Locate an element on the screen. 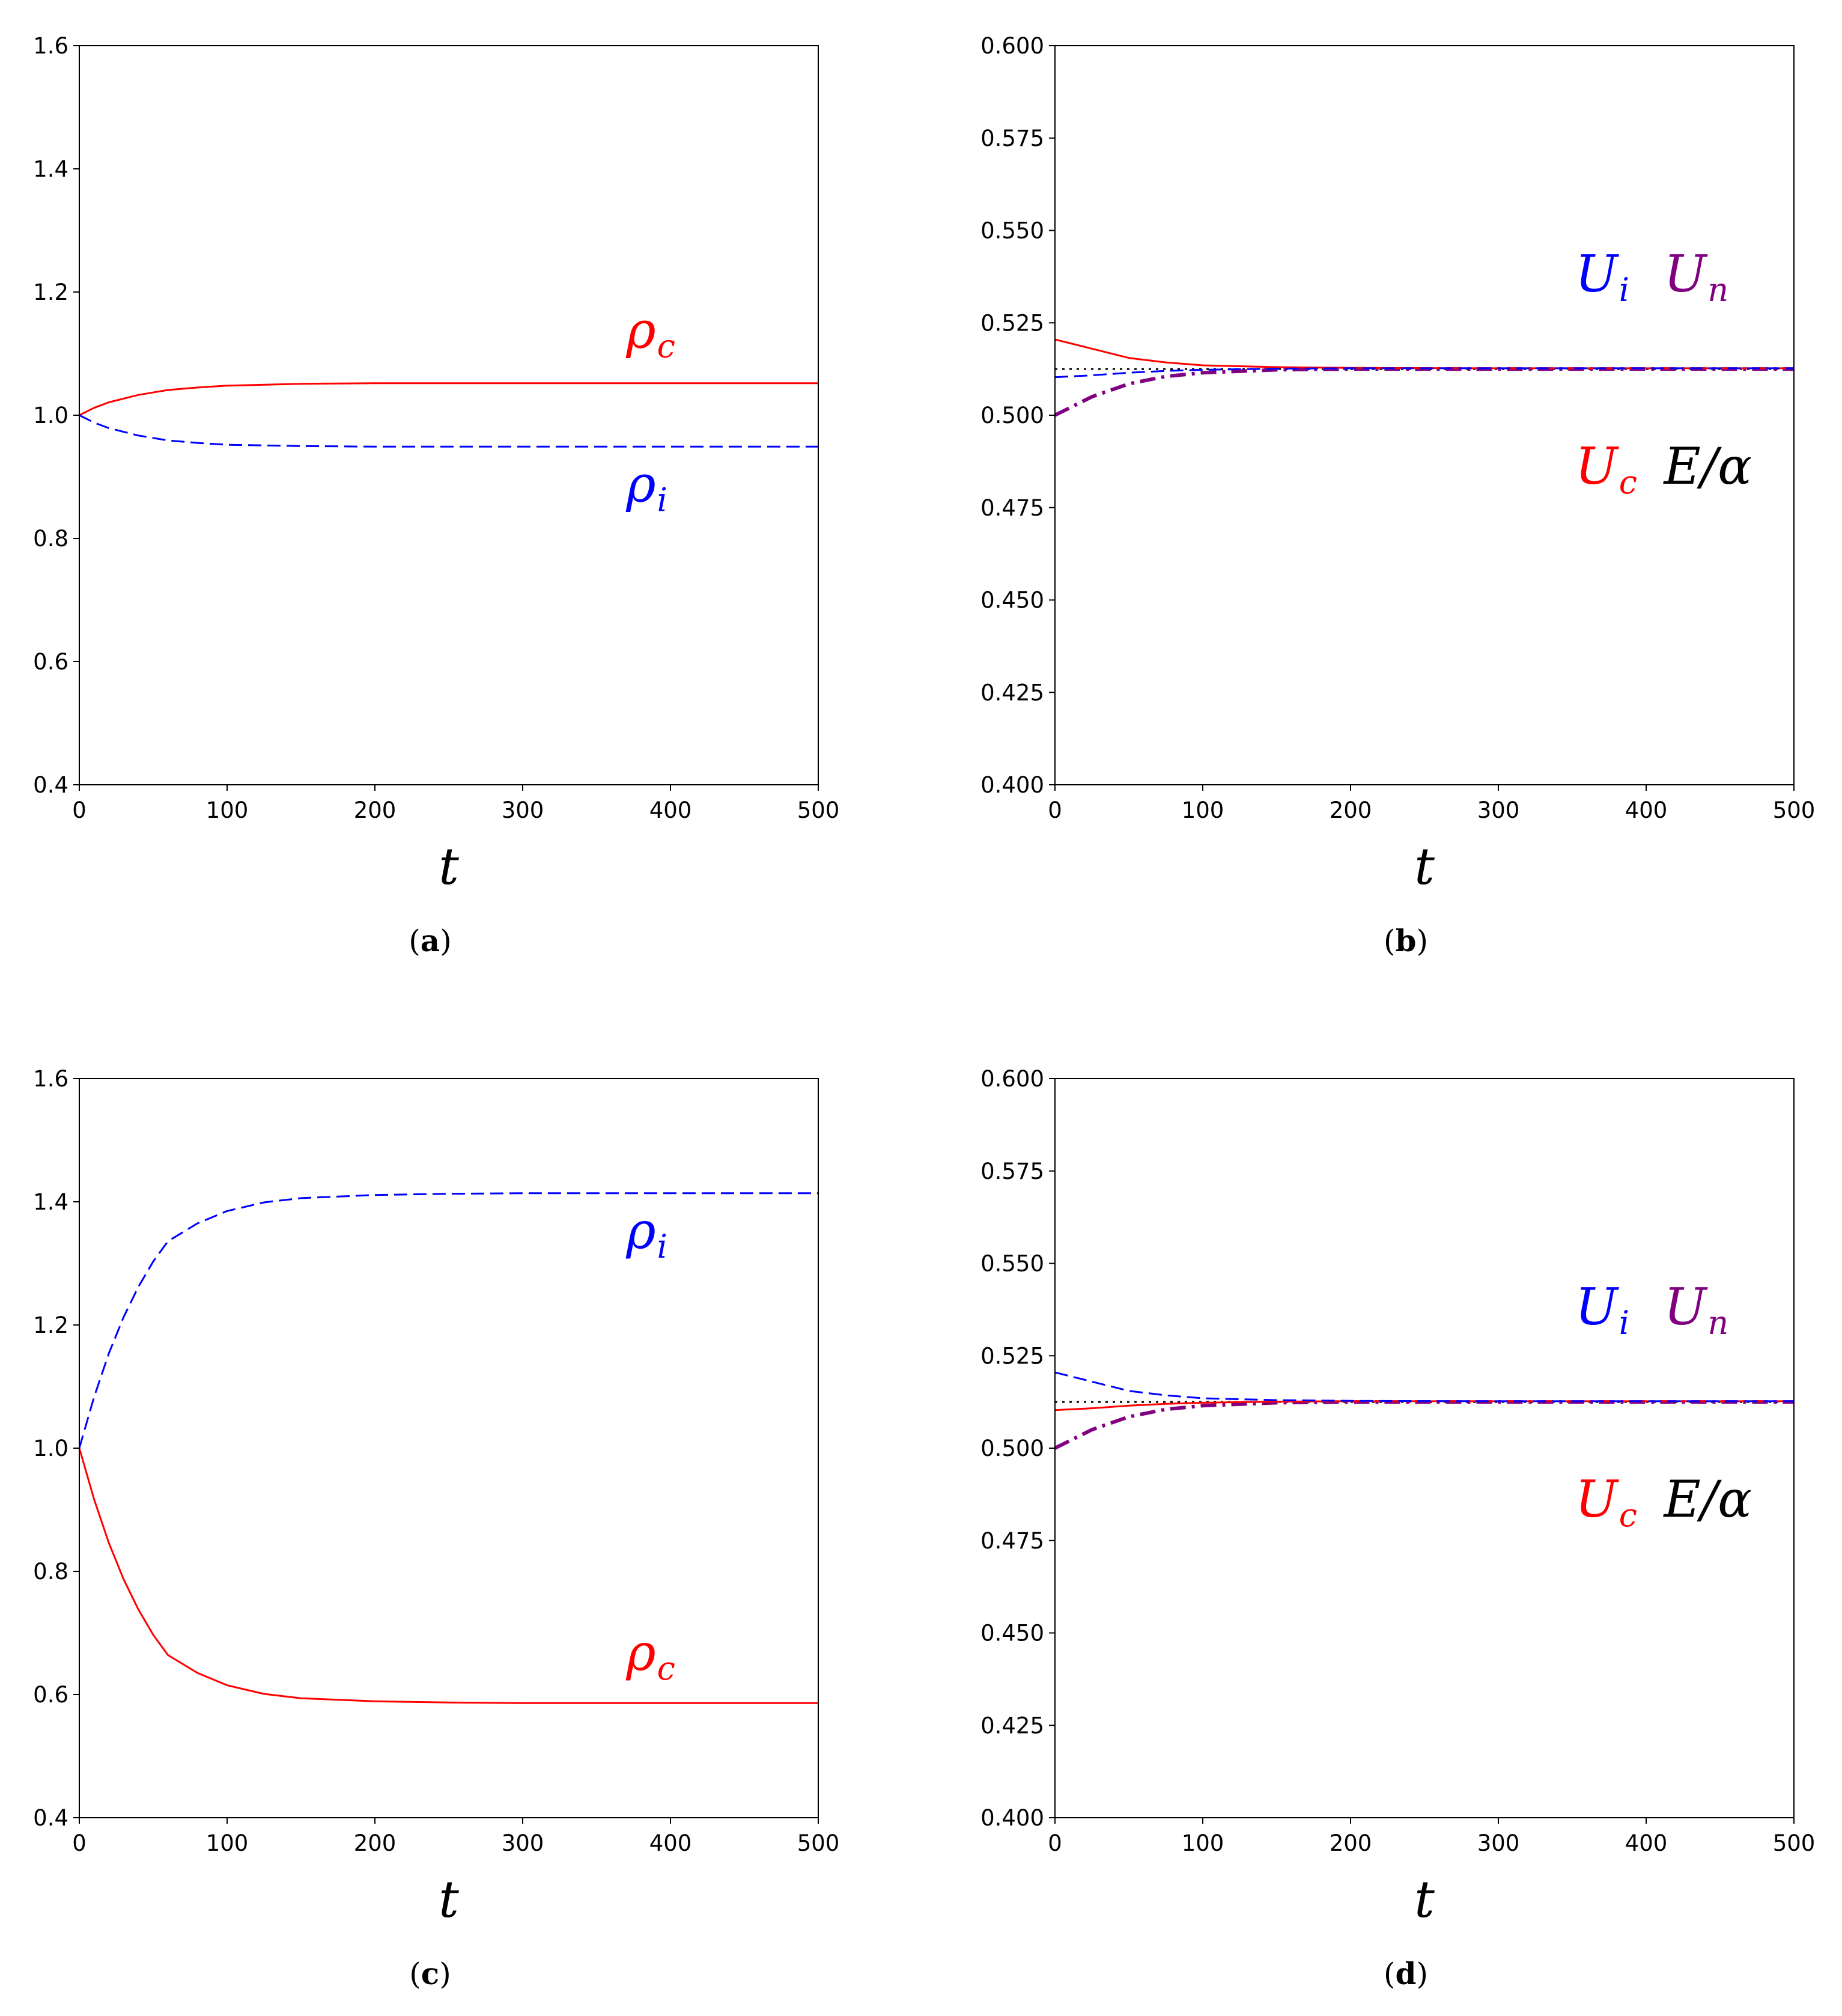 The height and width of the screenshot is (2016, 1842). panel-caption-letter: b is located at coordinates (1406, 941).